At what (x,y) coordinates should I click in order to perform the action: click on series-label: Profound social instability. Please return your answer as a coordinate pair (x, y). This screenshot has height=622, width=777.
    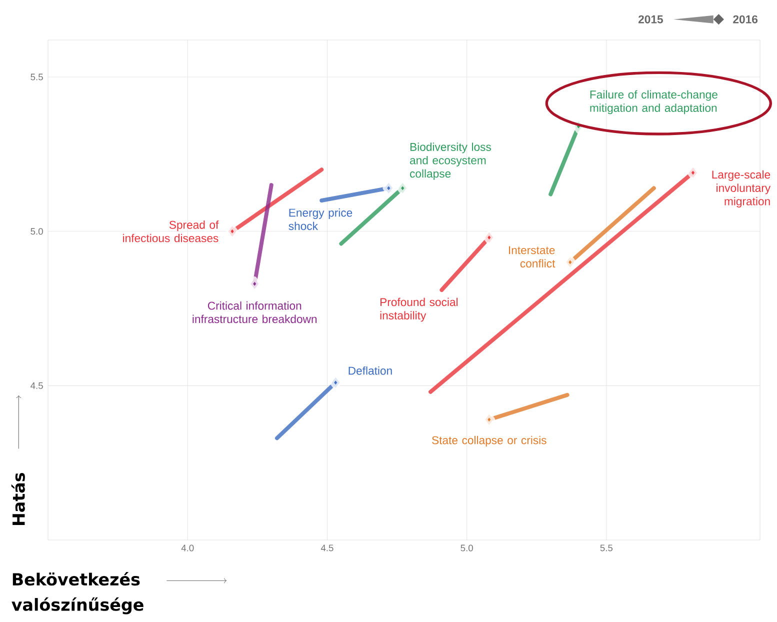
    Looking at the image, I should click on (419, 310).